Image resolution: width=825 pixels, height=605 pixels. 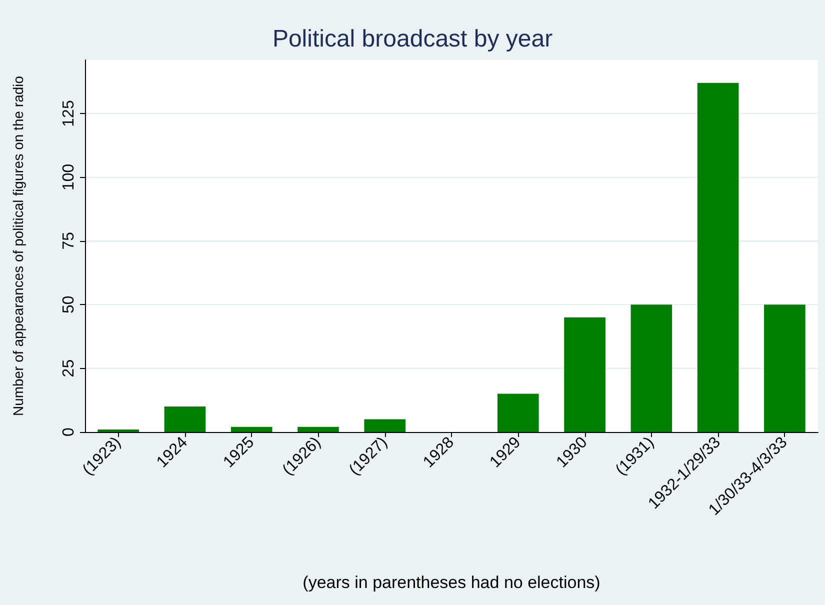 I want to click on y-tick-label: 125, so click(x=69, y=113).